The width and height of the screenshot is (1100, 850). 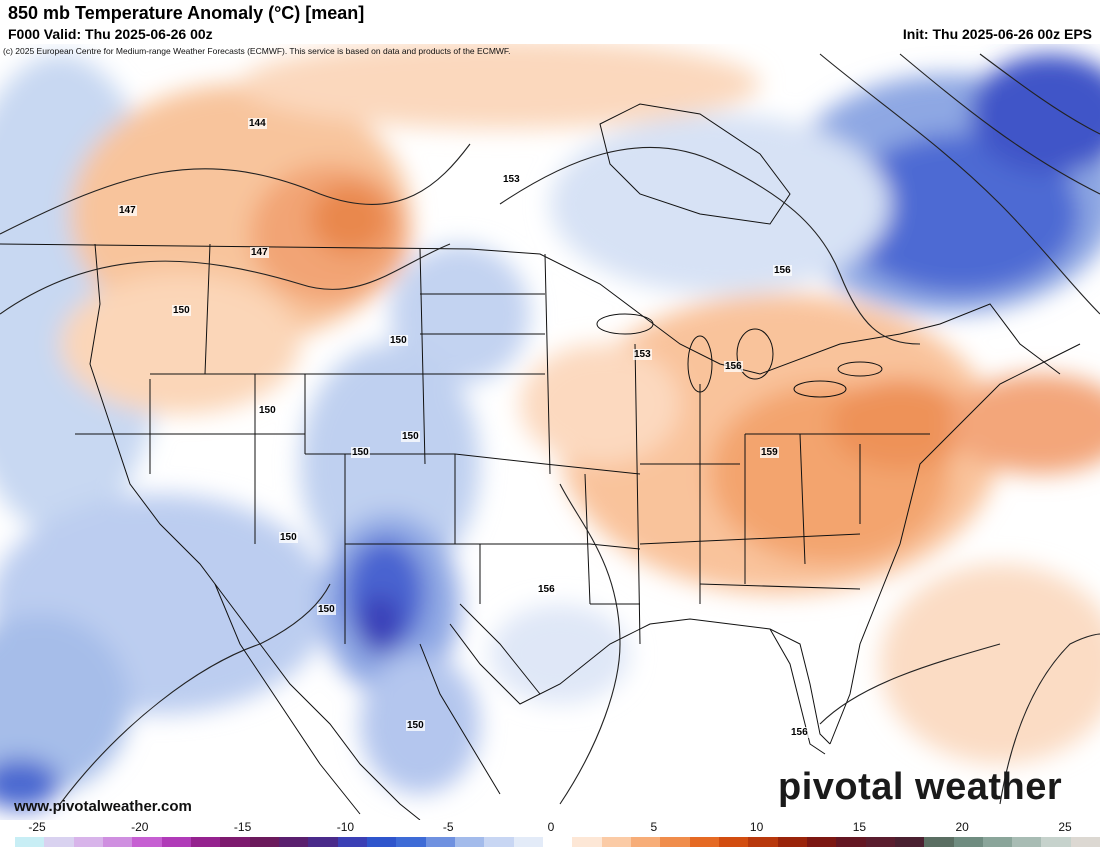 I want to click on colorbar, so click(x=557, y=842).